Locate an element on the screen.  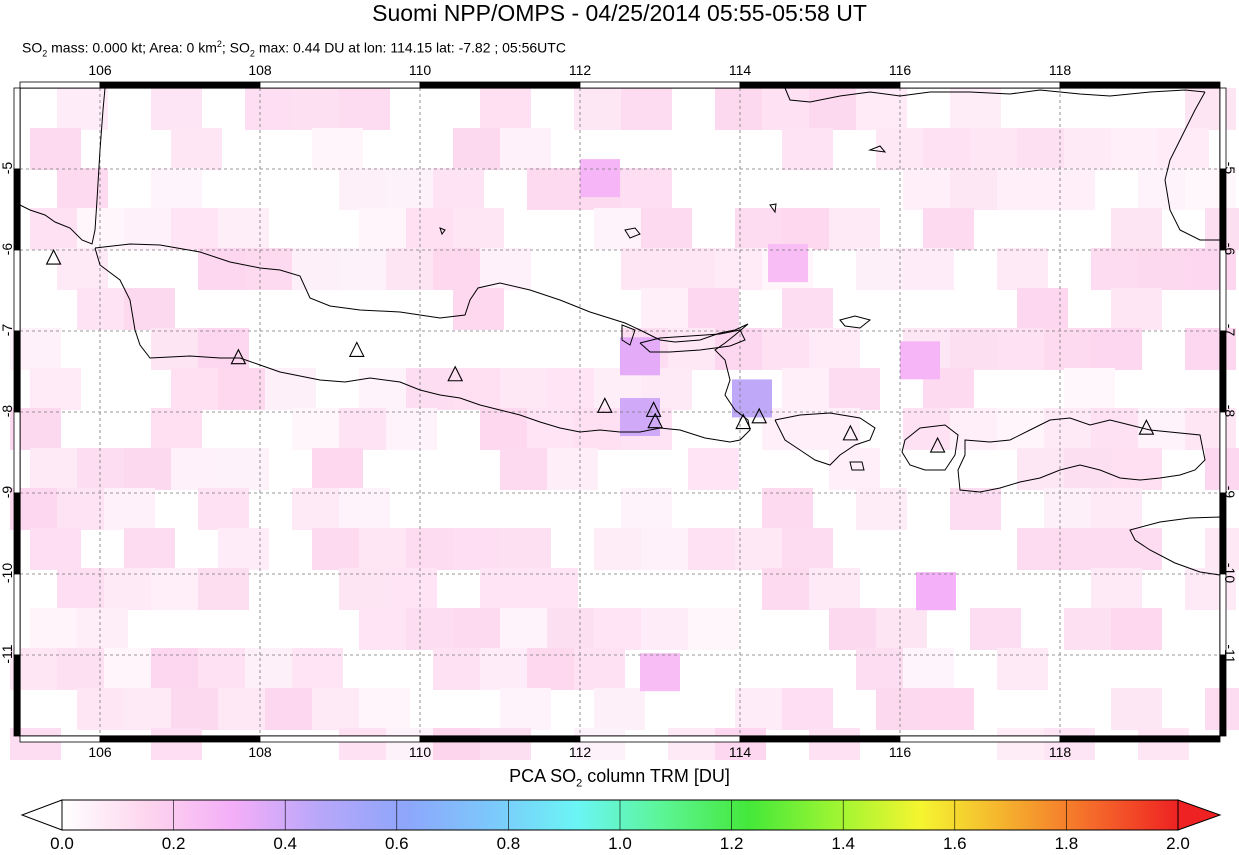
coast-sumatra is located at coordinates (62, 166).